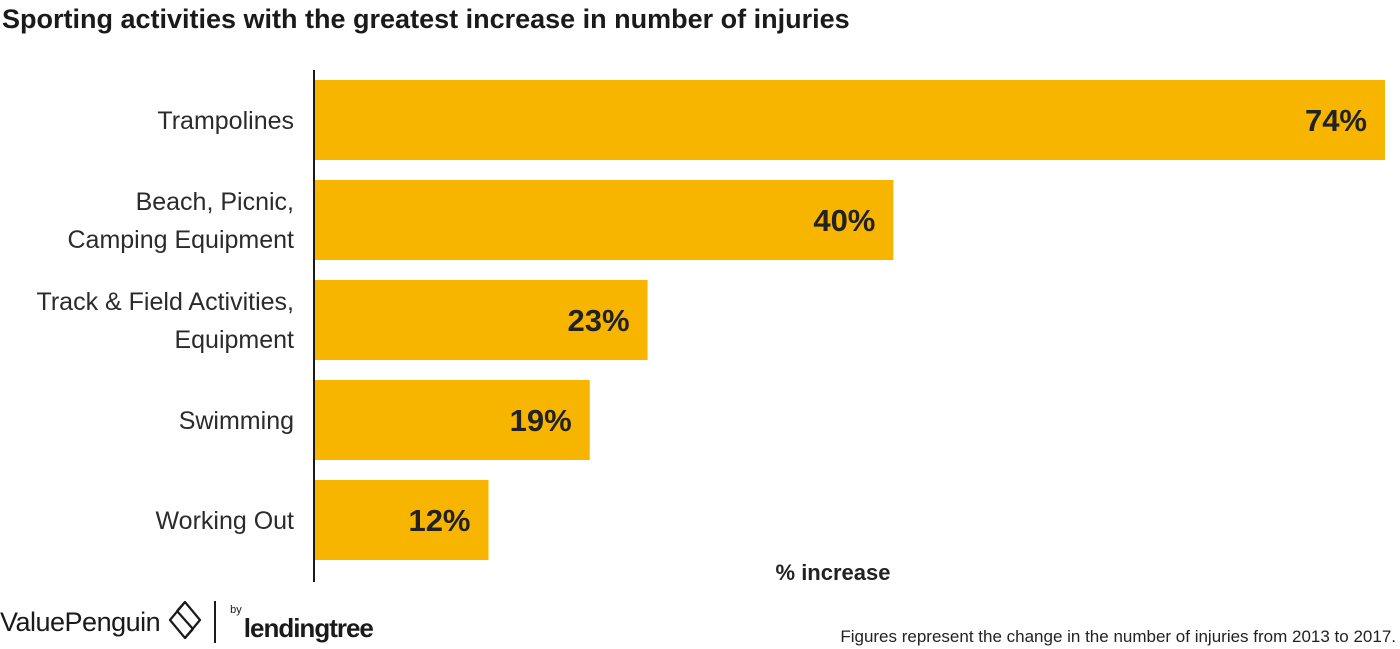 The width and height of the screenshot is (1400, 649). I want to click on brand-logo: ValuePenguin by lendingtree, so click(187, 622).